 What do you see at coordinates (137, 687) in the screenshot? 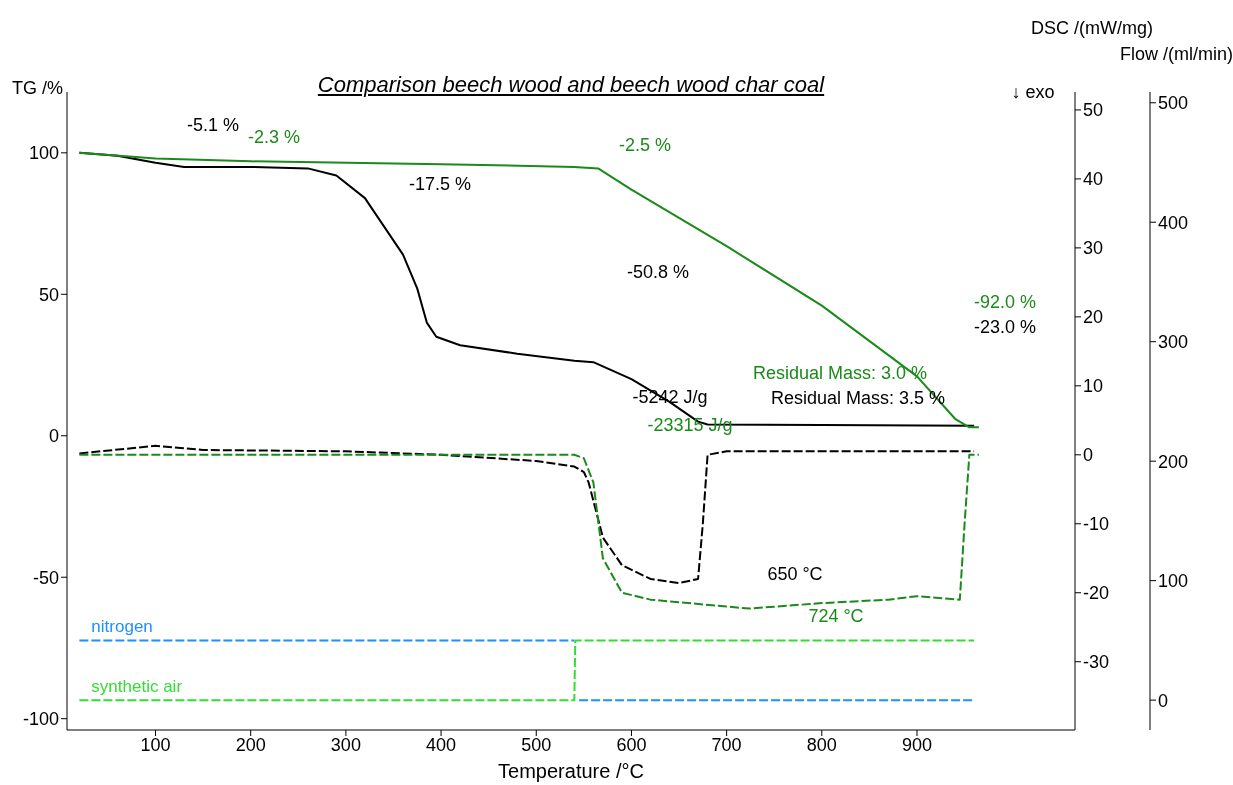
I see `series-label: synthetic air` at bounding box center [137, 687].